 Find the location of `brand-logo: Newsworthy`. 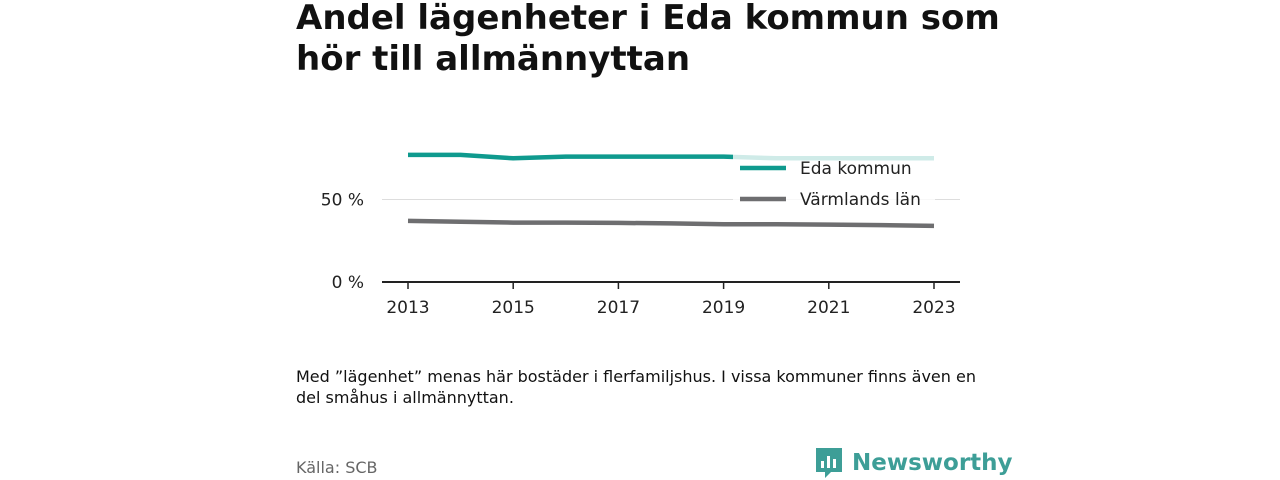

brand-logo: Newsworthy is located at coordinates (913, 463).